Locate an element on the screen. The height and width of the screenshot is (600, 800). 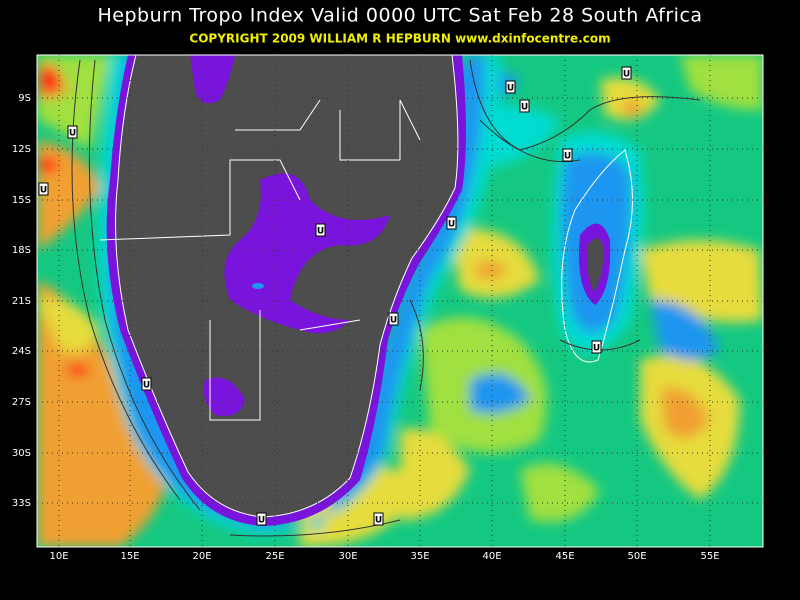
lon-label: 40E is located at coordinates (491, 556).